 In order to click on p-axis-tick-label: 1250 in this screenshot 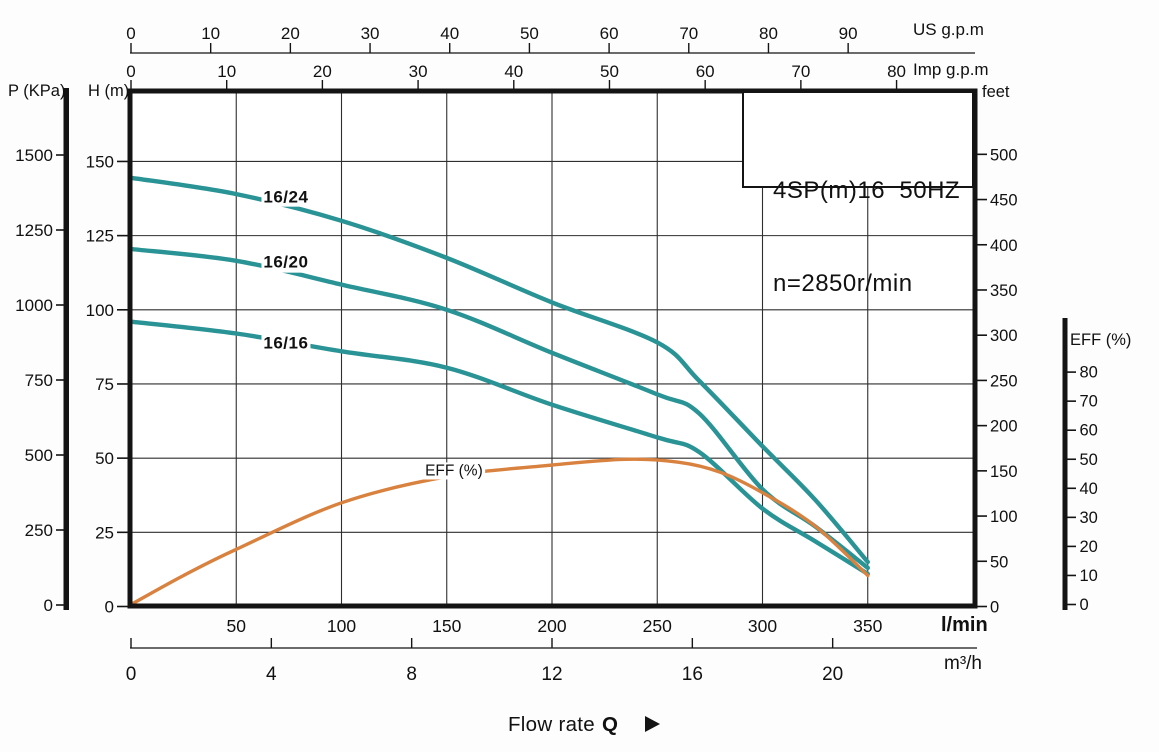, I will do `click(34, 230)`.